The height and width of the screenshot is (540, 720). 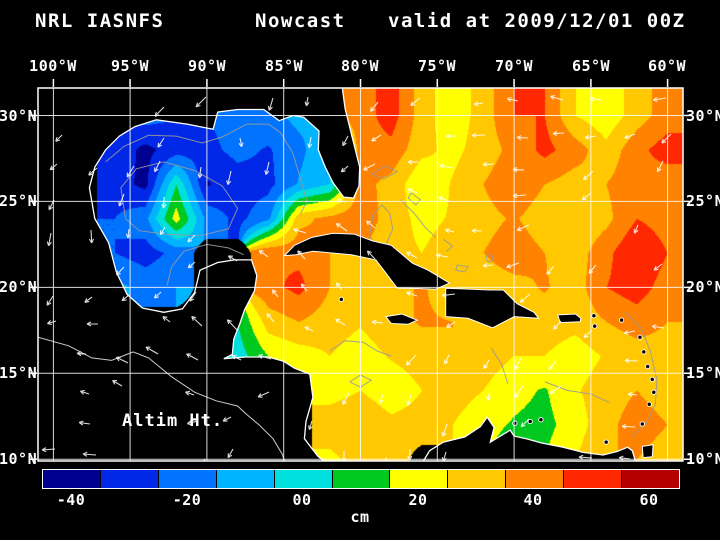 I want to click on lat-tick-label-left: 30°N, so click(x=19, y=116).